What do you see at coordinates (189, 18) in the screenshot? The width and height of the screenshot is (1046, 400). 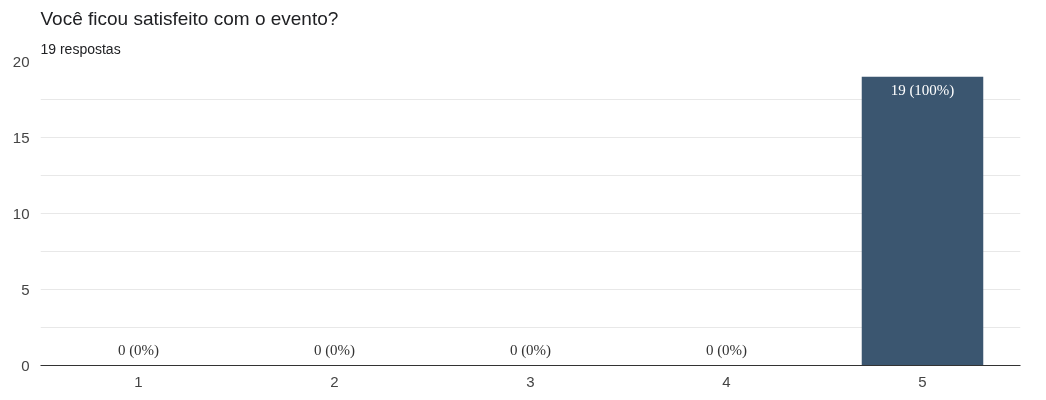 I see `chart-title: Você ficou satisfeito com o evento?` at bounding box center [189, 18].